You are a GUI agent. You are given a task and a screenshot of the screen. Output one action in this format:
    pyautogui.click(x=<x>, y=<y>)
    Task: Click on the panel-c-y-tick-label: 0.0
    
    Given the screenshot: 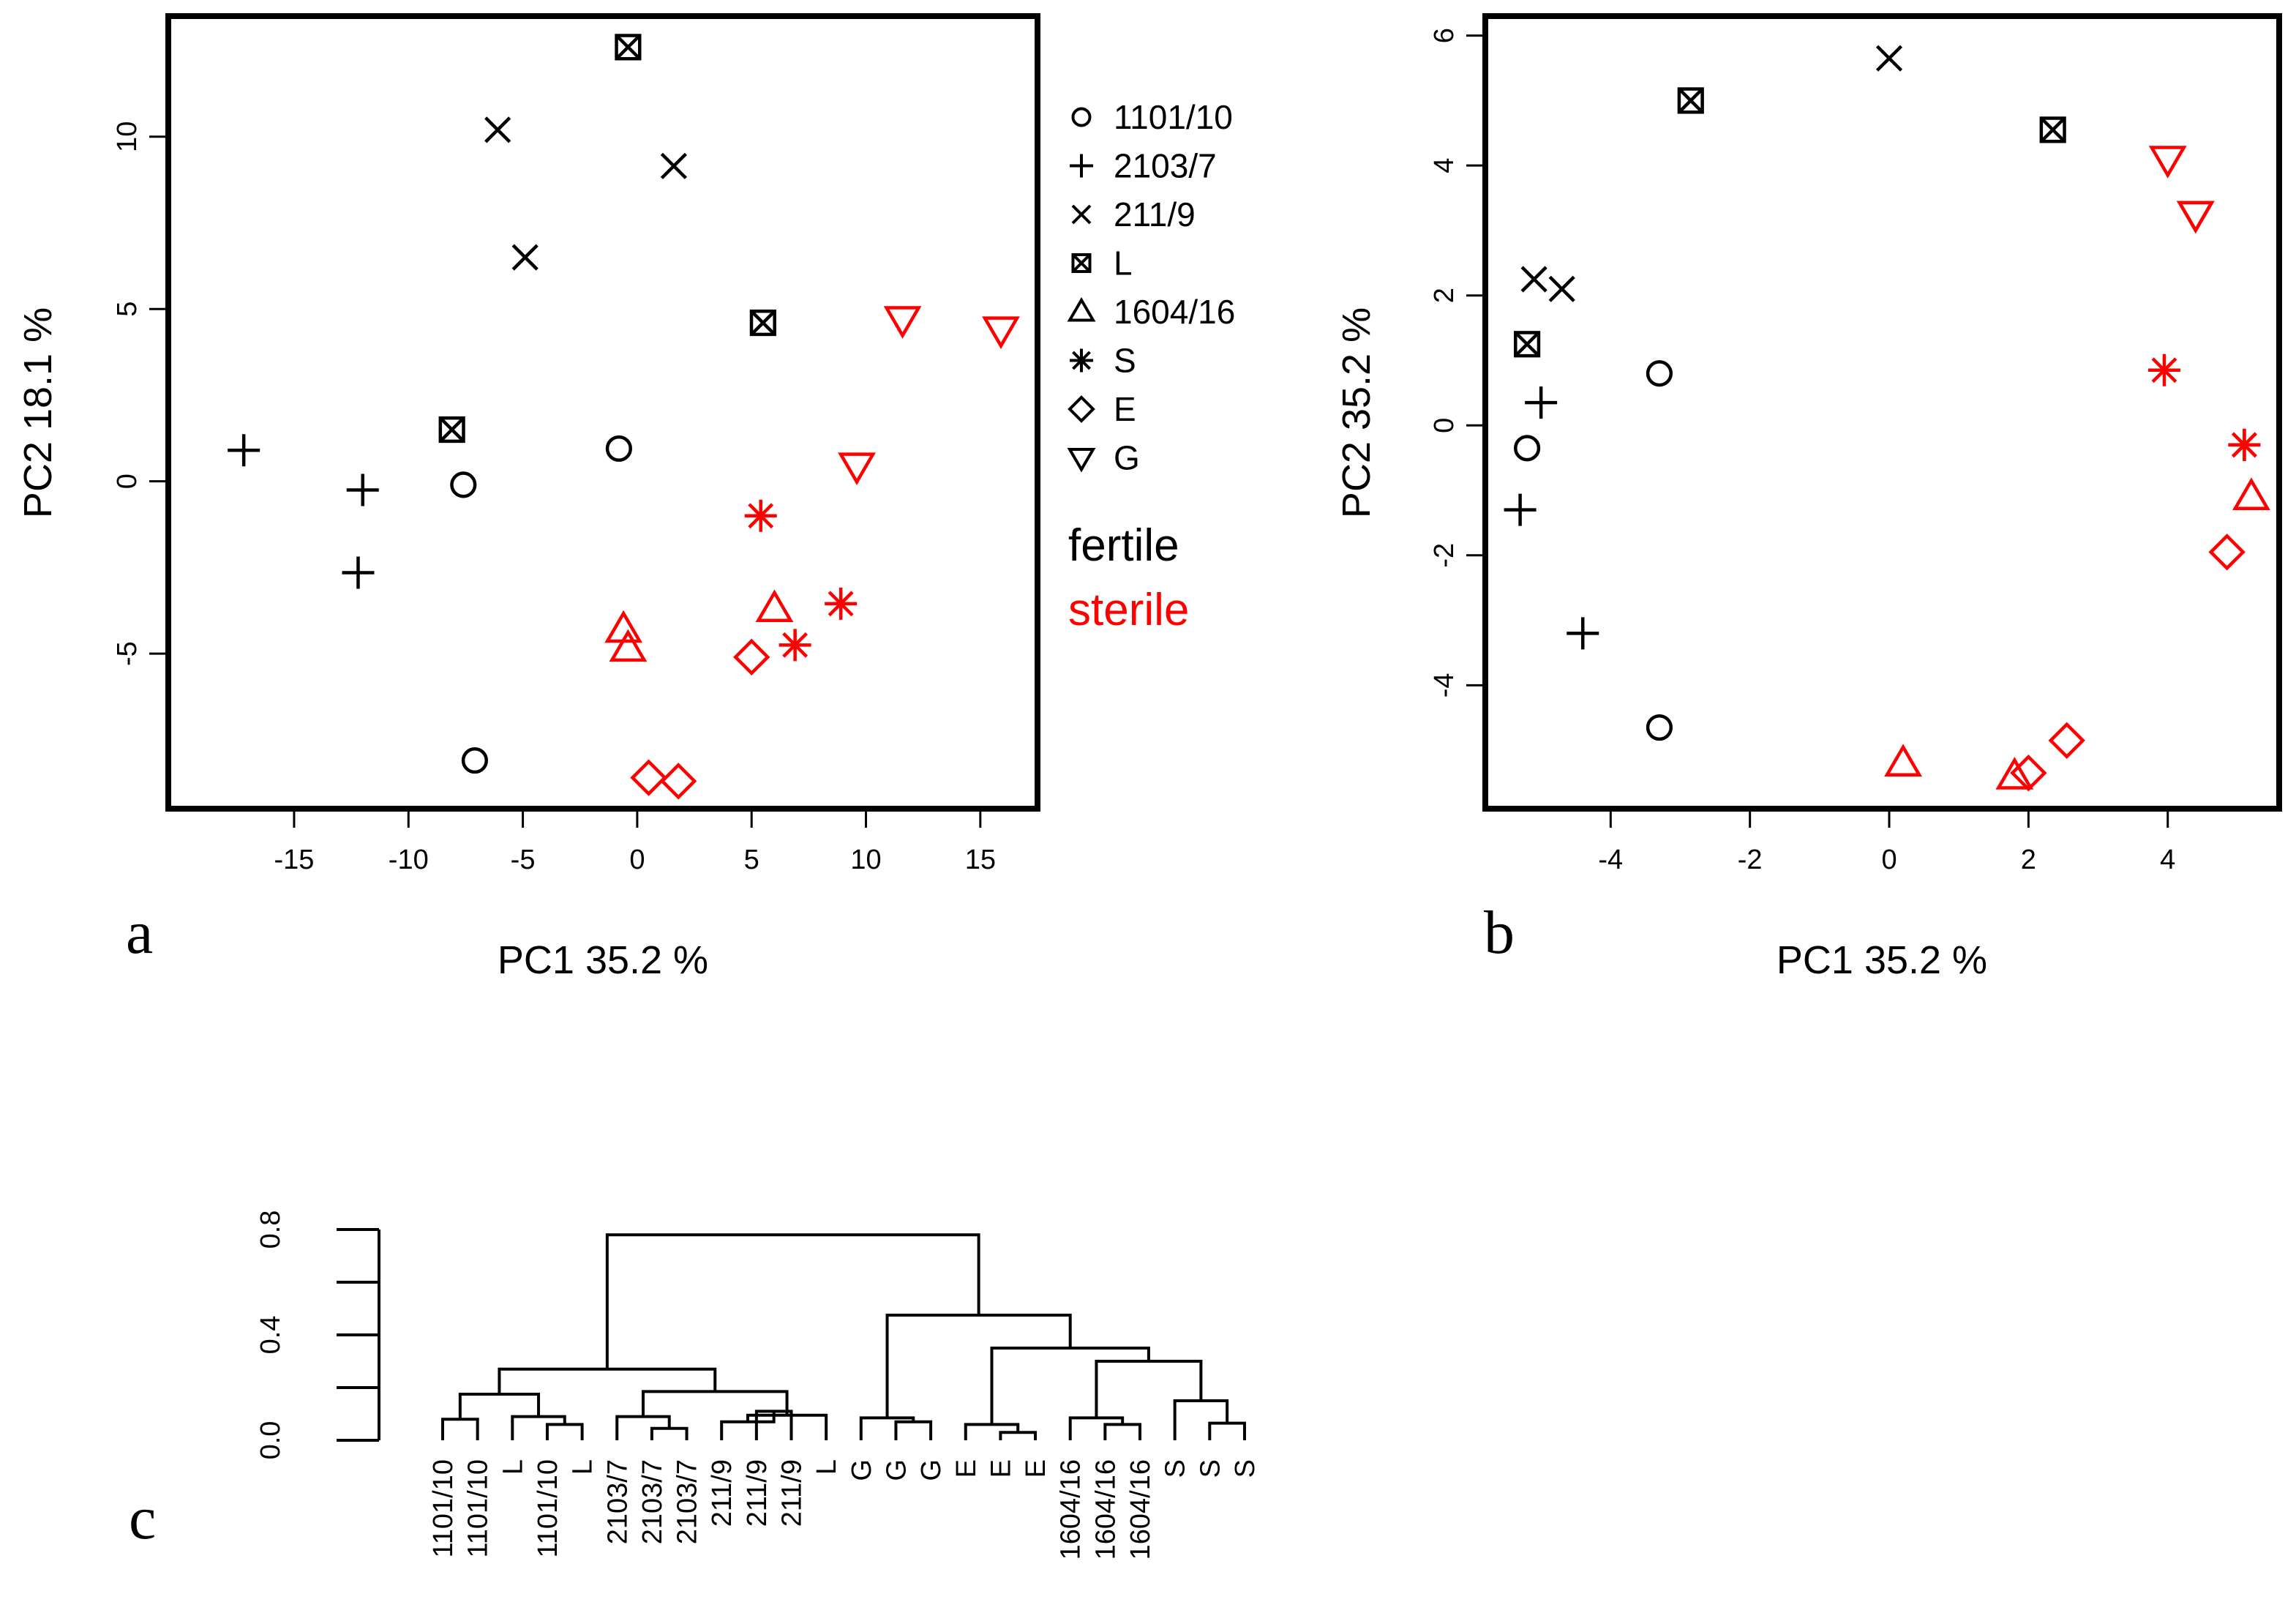 What is the action you would take?
    pyautogui.click(x=271, y=1440)
    